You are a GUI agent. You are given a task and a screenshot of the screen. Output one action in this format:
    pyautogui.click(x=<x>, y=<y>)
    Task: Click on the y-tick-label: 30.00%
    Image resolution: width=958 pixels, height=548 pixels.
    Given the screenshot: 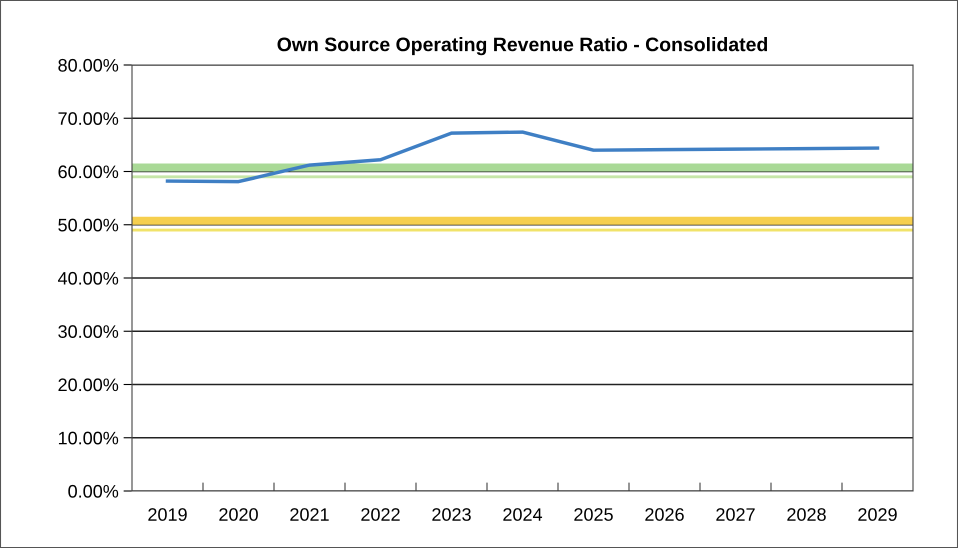 What is the action you would take?
    pyautogui.click(x=88, y=331)
    